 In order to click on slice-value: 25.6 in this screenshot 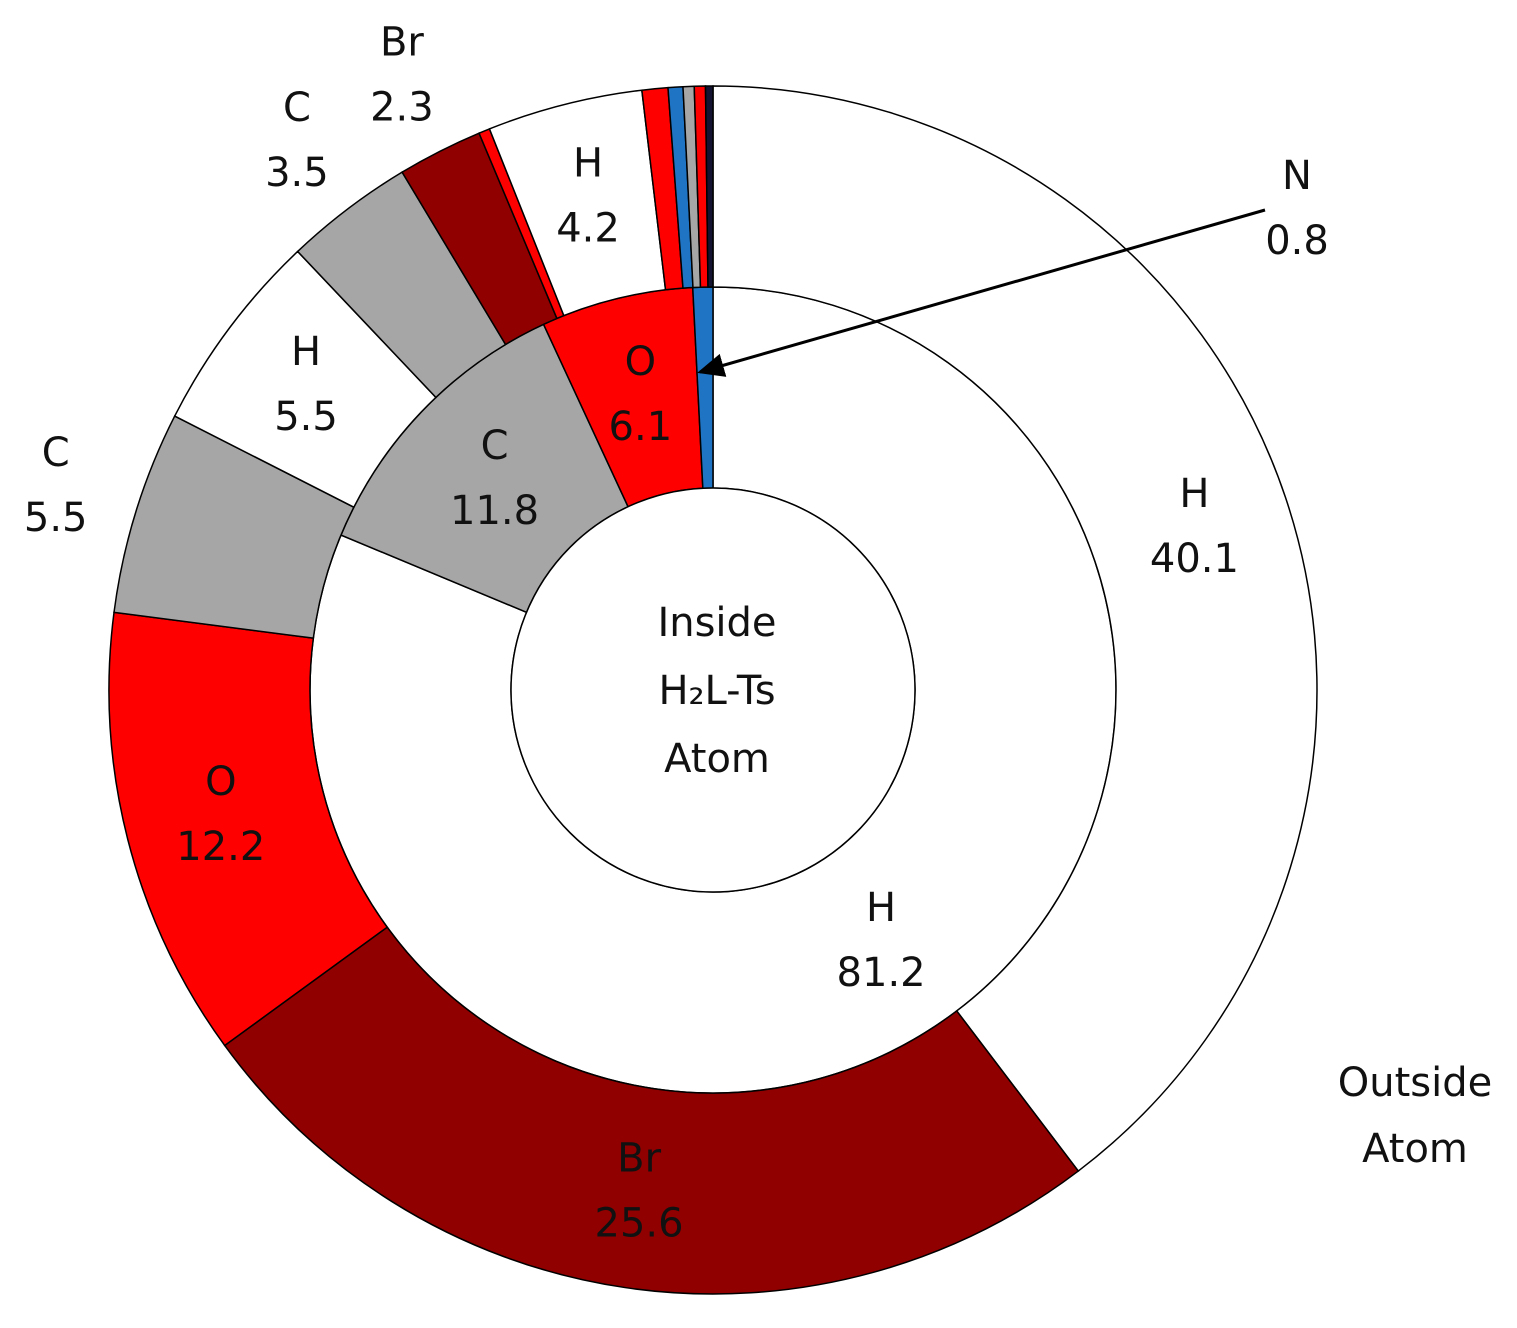, I will do `click(639, 1224)`.